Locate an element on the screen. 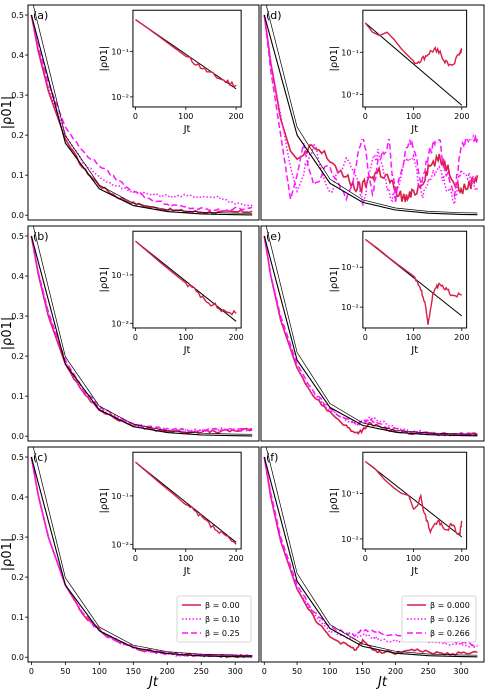  panel-e: (e) 0 100 200 Jt 10⁻² 10⁻¹|ρ01| is located at coordinates (372, 333).